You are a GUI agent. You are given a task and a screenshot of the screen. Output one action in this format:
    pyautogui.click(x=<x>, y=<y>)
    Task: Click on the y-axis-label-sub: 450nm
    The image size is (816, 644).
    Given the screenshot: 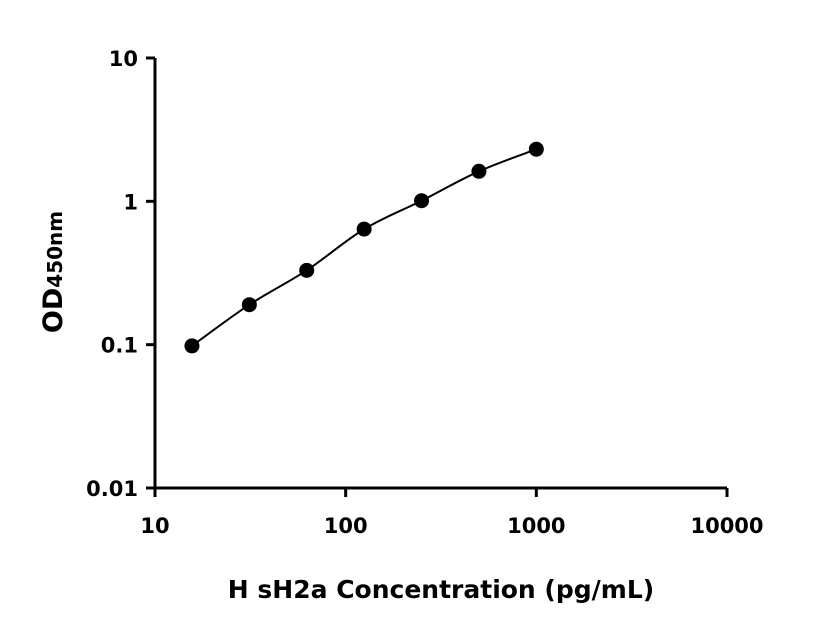 What is the action you would take?
    pyautogui.click(x=55, y=249)
    